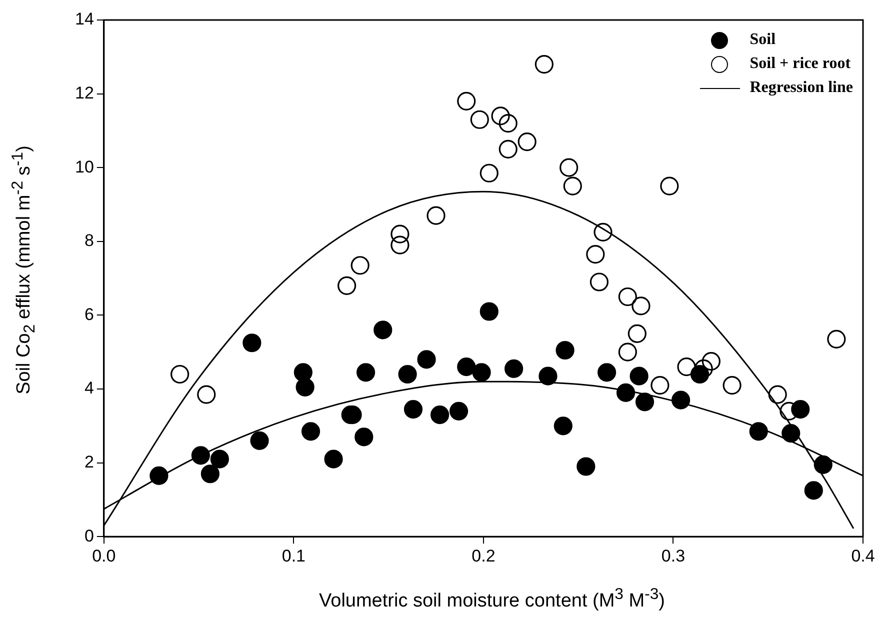 The image size is (883, 628). Describe the element at coordinates (89, 388) in the screenshot. I see `y-tick-label: 4` at that location.